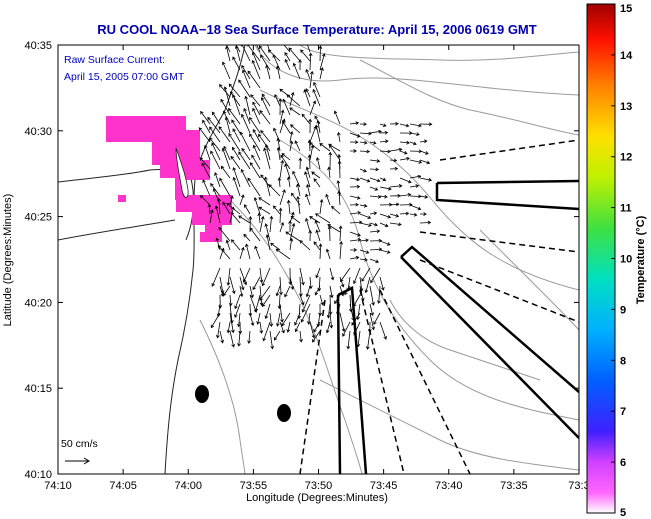 Image resolution: width=651 pixels, height=519 pixels. Describe the element at coordinates (202, 394) in the screenshot. I see `marker-dot` at that location.